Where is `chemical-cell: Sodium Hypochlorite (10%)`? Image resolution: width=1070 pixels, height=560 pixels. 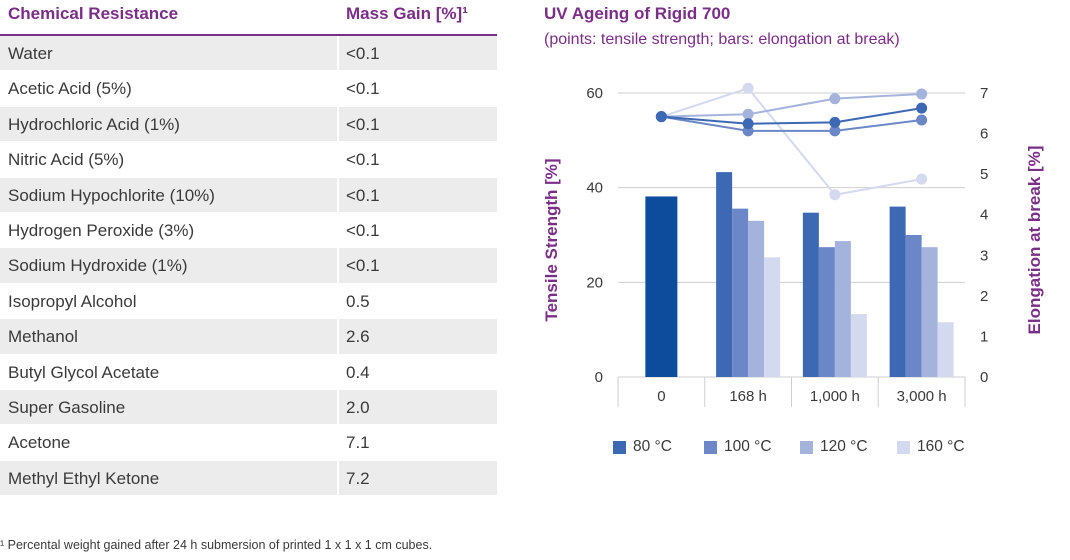 chemical-cell: Sodium Hypochlorite (10%) is located at coordinates (168, 194).